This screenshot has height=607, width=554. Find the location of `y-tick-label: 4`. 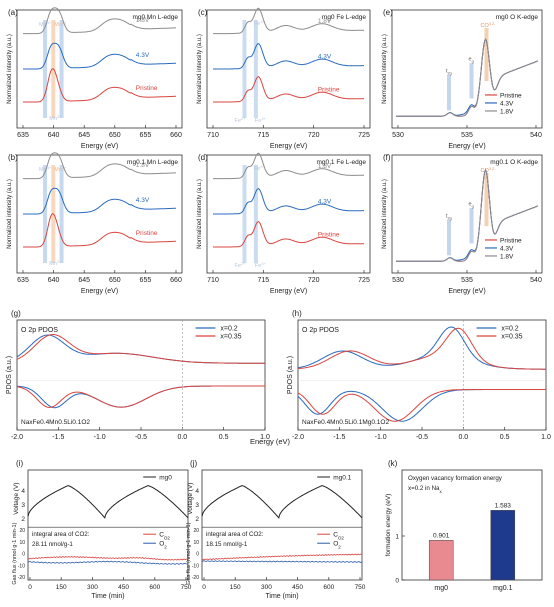

y-tick-label: 4 is located at coordinates (197, 491).